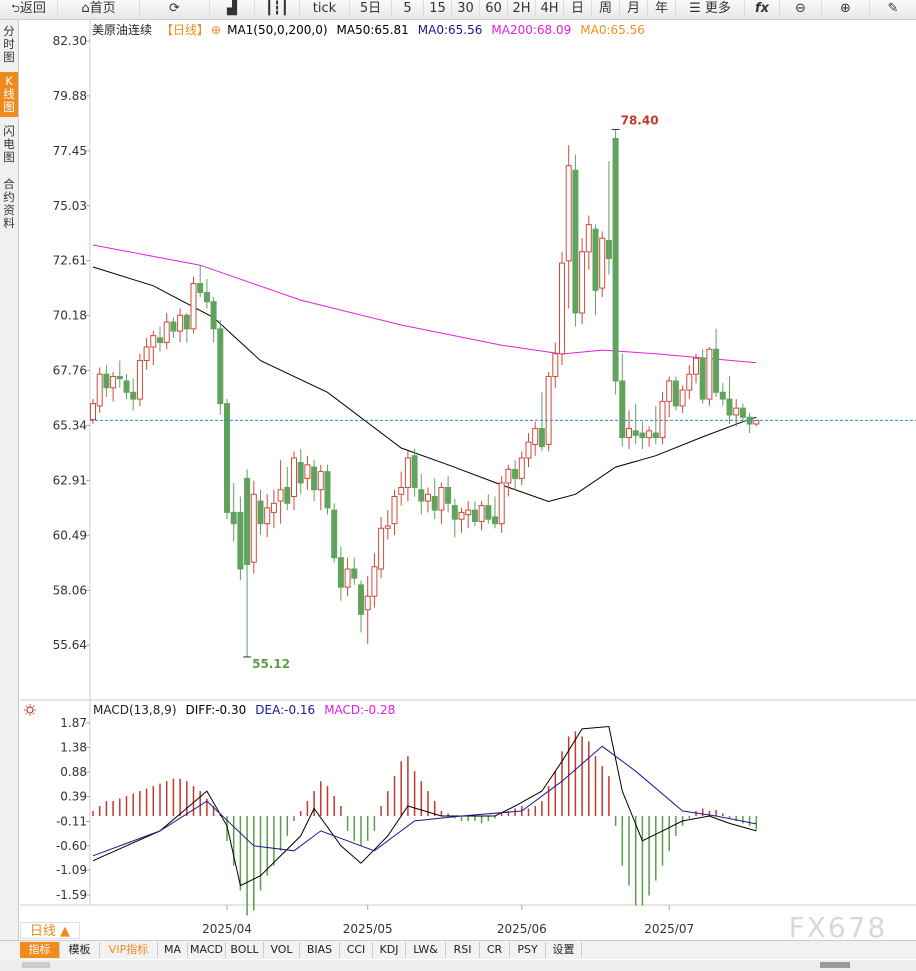  Describe the element at coordinates (70, 41) in the screenshot. I see `y-tick-label: 82.30` at that location.